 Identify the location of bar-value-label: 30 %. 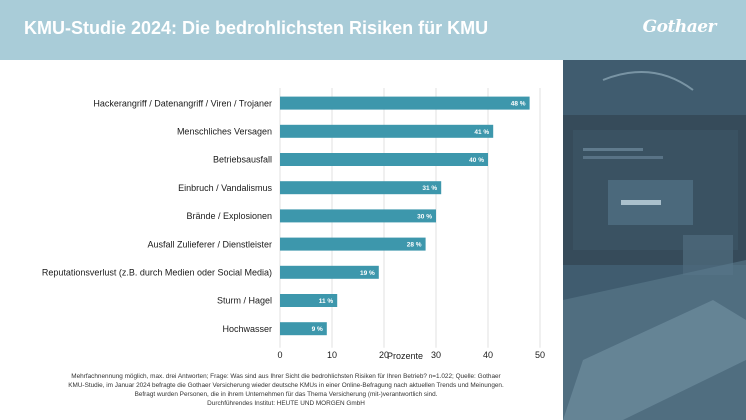
(424, 216).